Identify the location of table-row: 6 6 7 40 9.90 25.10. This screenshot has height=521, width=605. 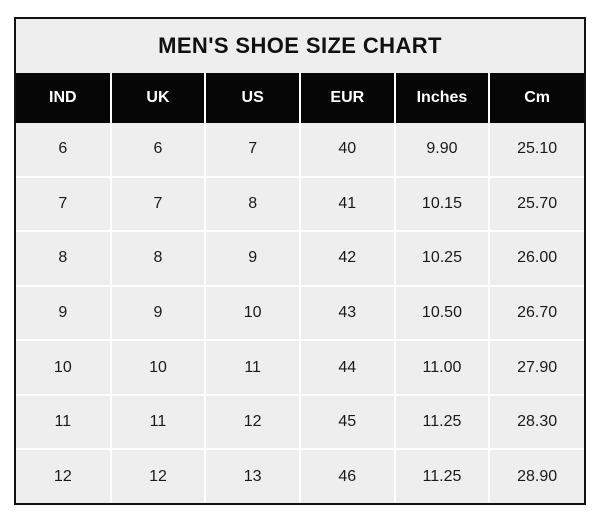
(300, 150).